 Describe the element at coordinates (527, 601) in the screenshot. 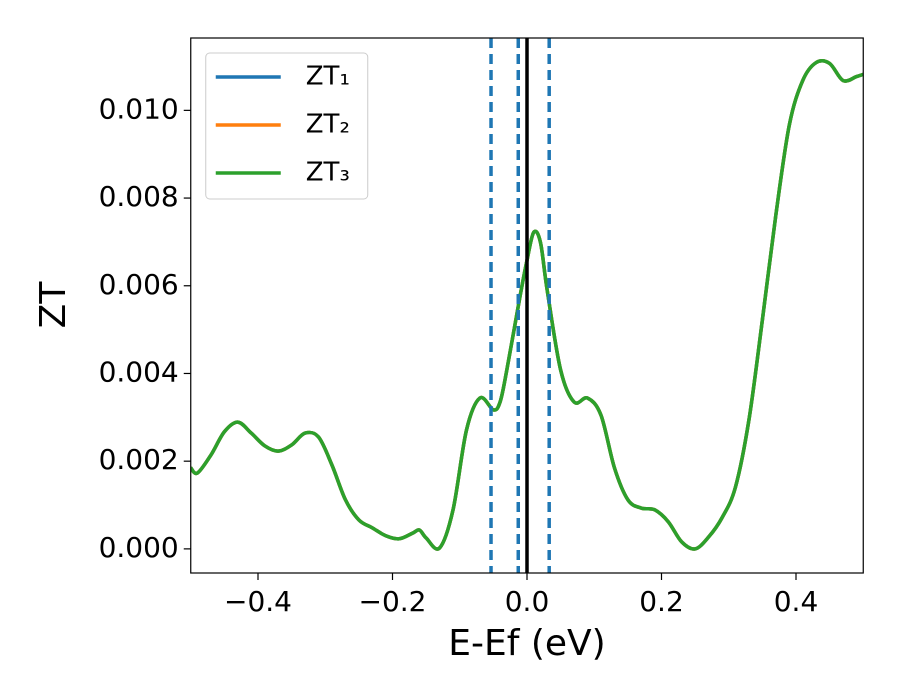

I see `x-tick-label: 0.0` at that location.